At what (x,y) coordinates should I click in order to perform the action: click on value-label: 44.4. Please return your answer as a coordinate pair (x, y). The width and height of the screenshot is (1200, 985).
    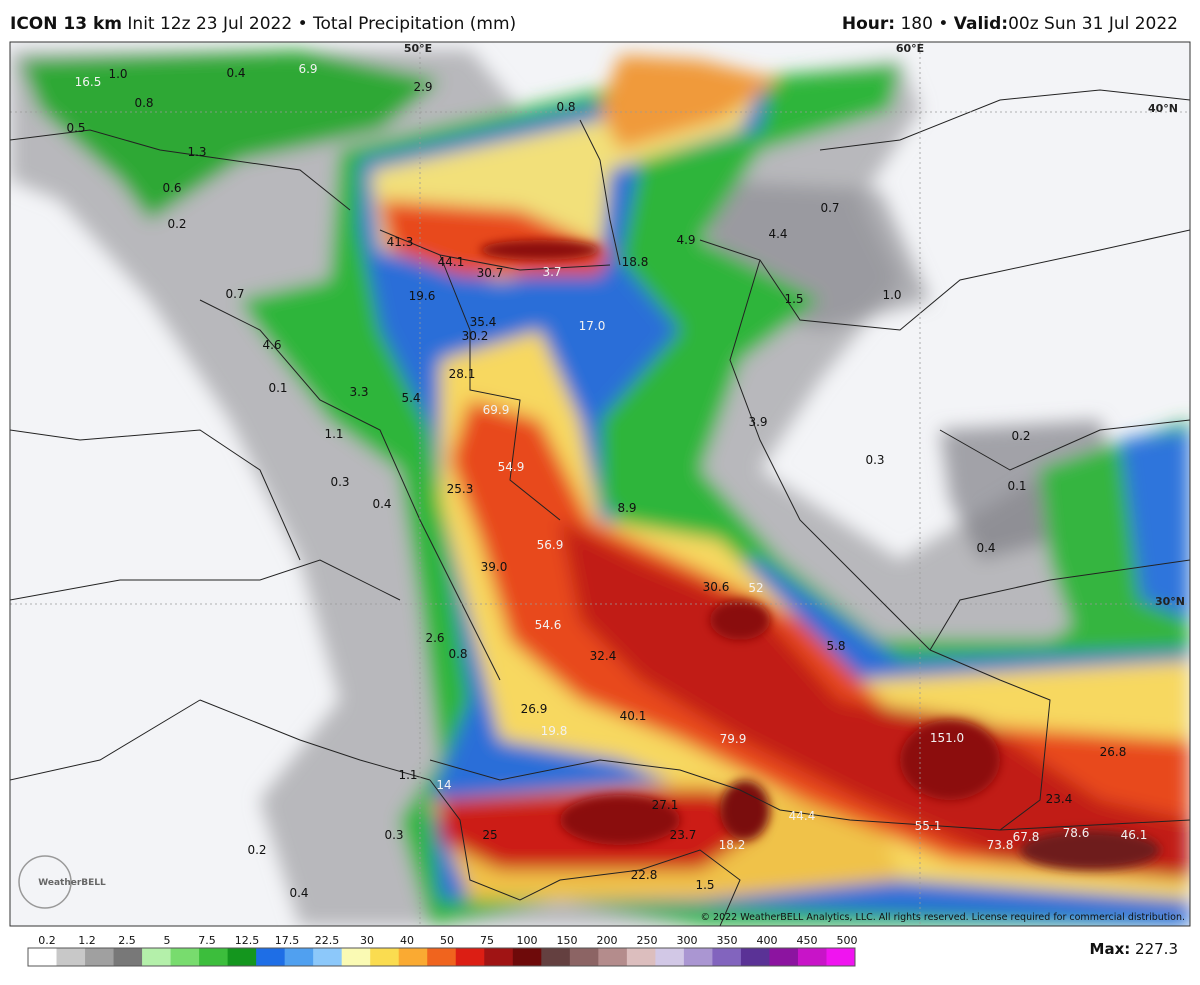
    Looking at the image, I should click on (802, 816).